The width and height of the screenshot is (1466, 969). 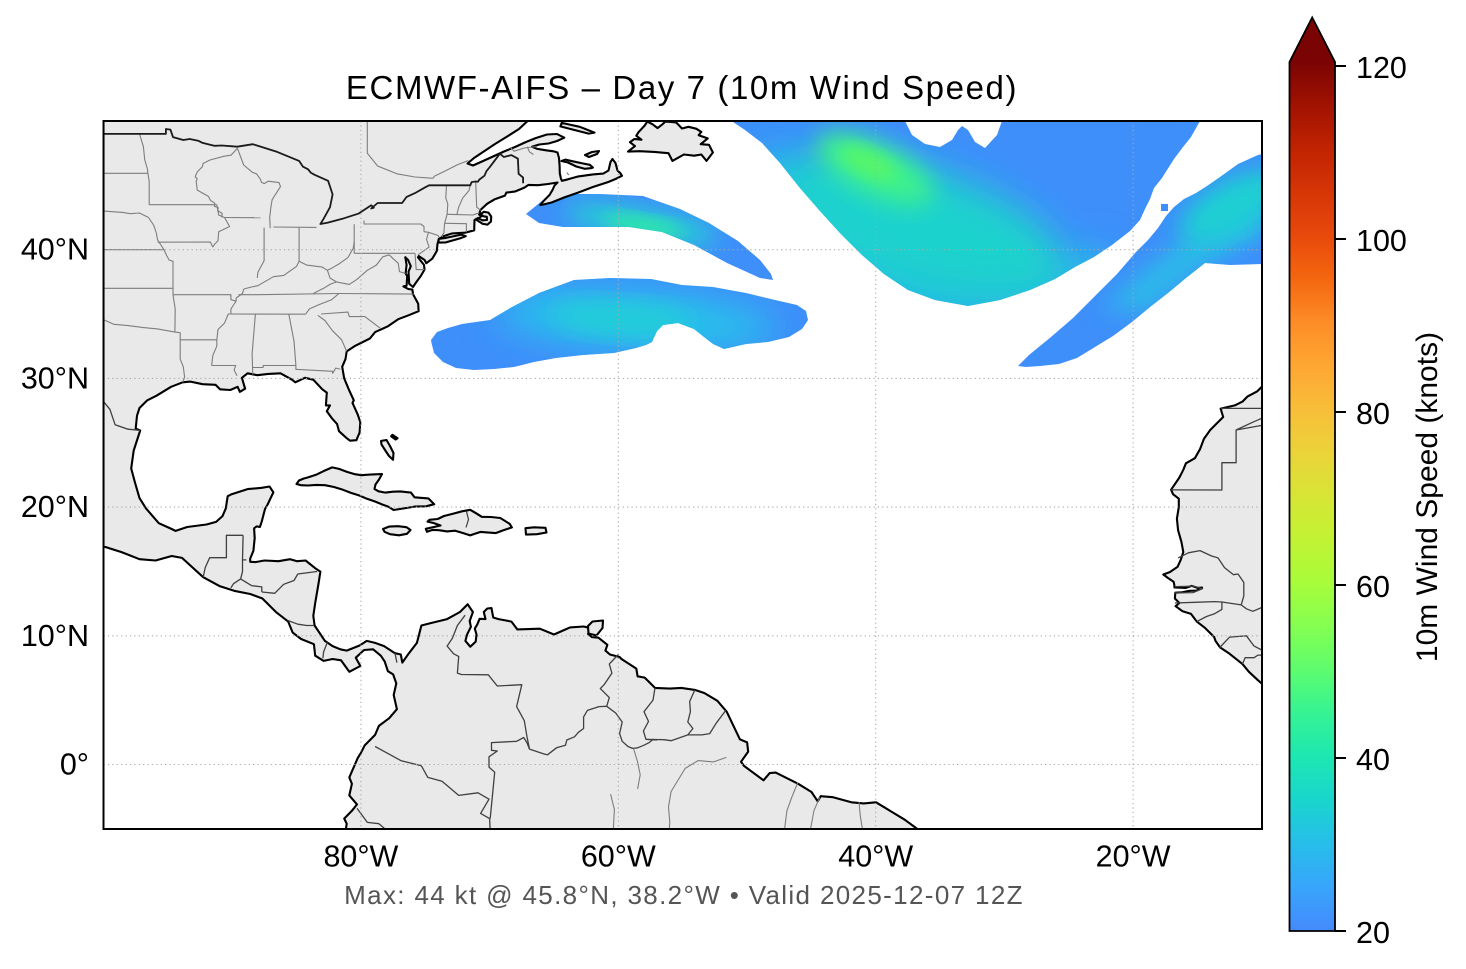 What do you see at coordinates (55, 250) in the screenshot?
I see `svg-text: 40°N` at bounding box center [55, 250].